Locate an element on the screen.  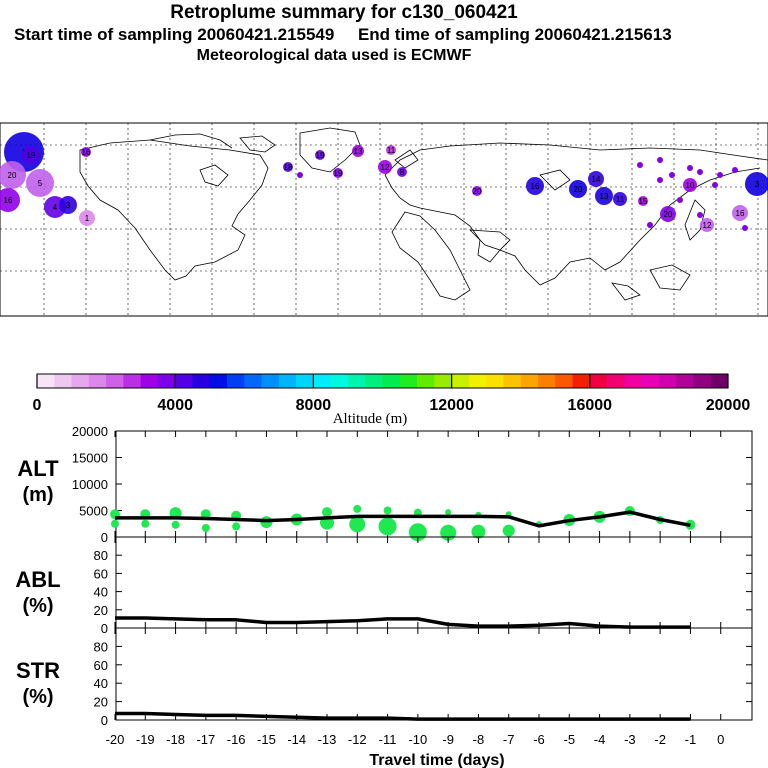
panel-unit: (%) is located at coordinates (37, 697).